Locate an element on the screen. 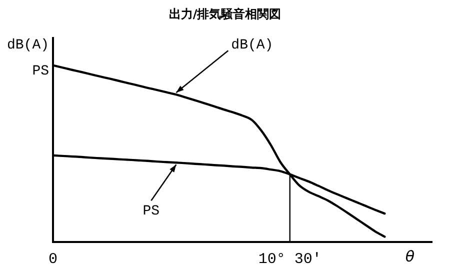  text: PS is located at coordinates (151, 211).